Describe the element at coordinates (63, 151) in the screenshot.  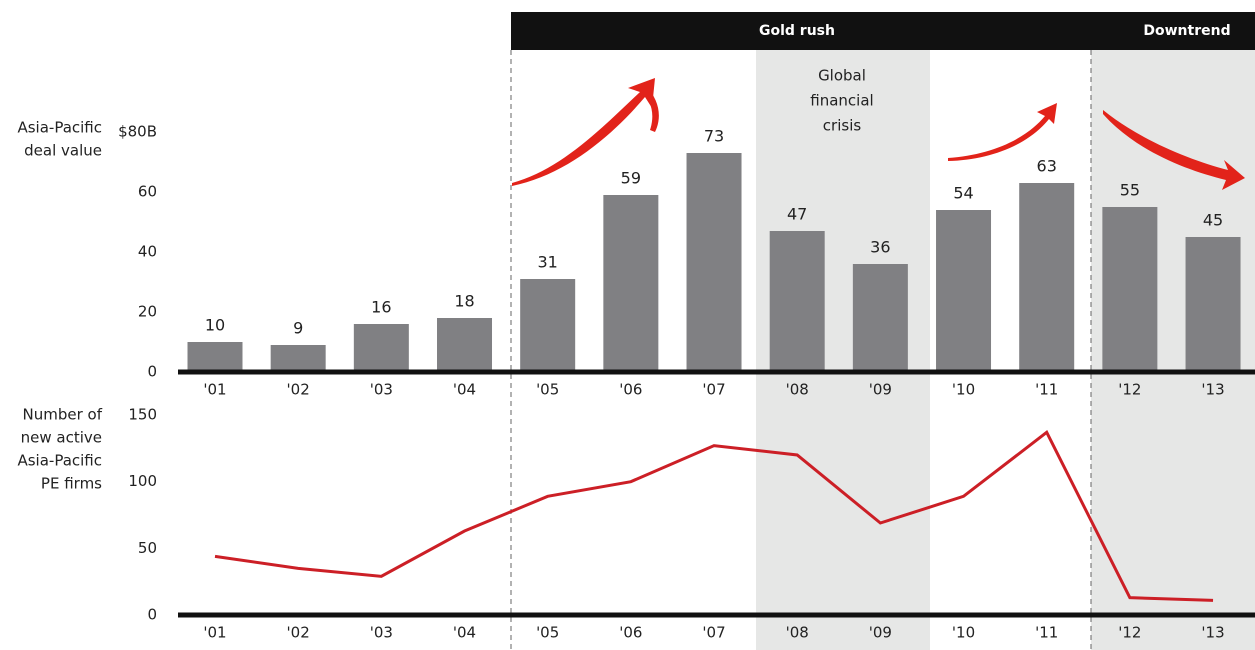
I see `y-axis-label: deal value` at that location.